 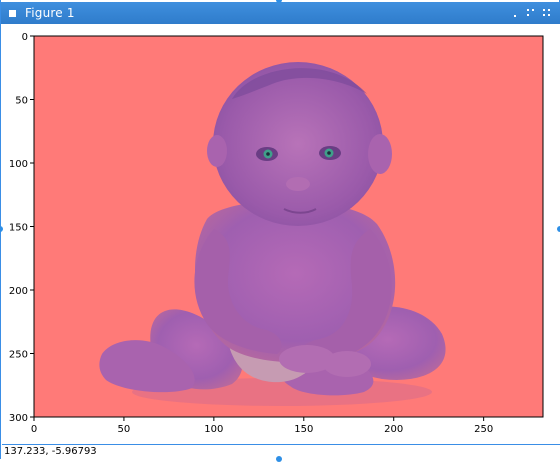 I want to click on x-tick-label: 0, so click(x=34, y=429).